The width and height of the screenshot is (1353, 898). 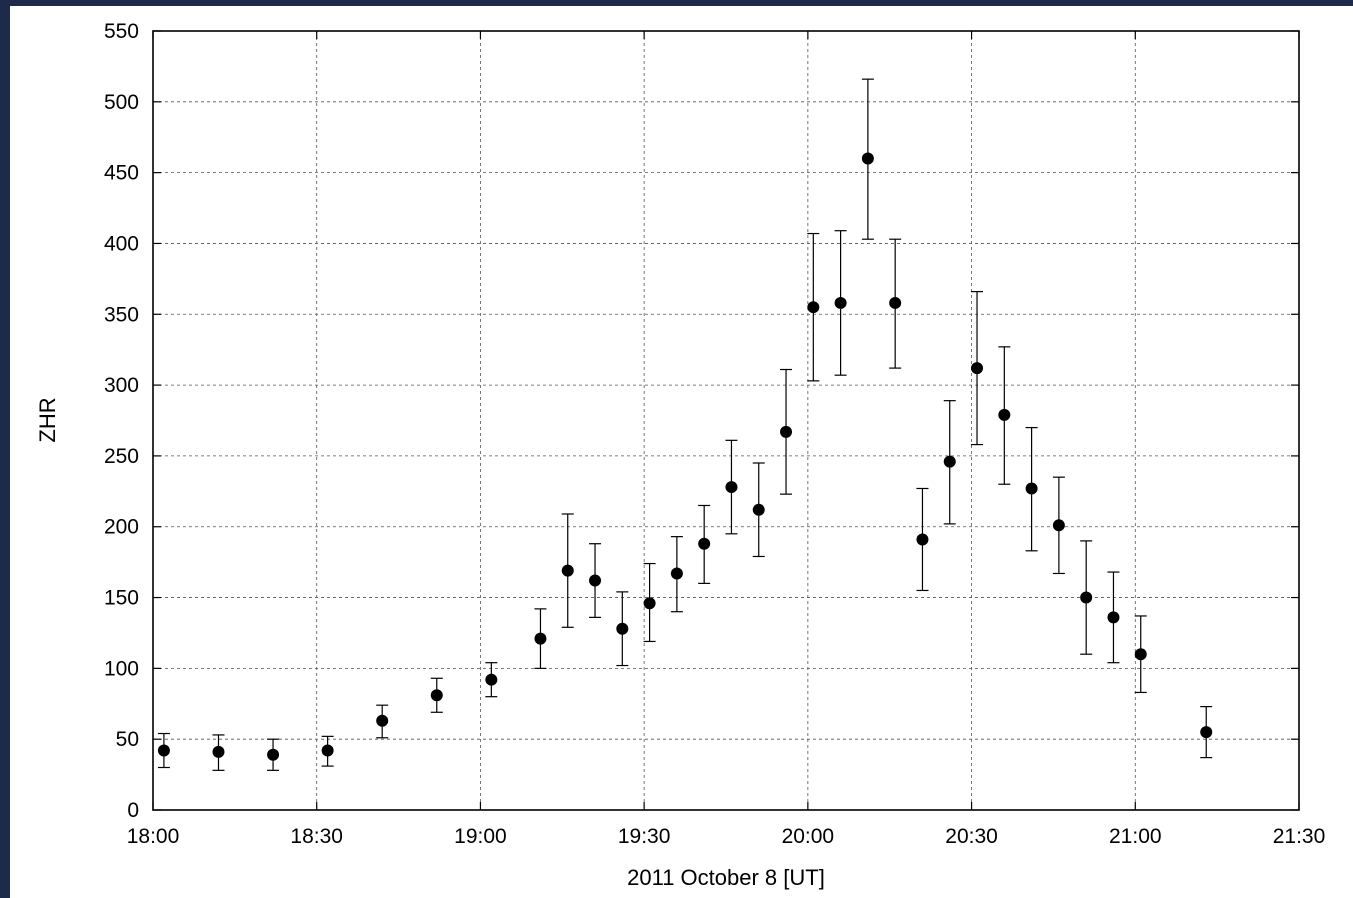 I want to click on y-tick-label: 500, so click(x=121, y=102).